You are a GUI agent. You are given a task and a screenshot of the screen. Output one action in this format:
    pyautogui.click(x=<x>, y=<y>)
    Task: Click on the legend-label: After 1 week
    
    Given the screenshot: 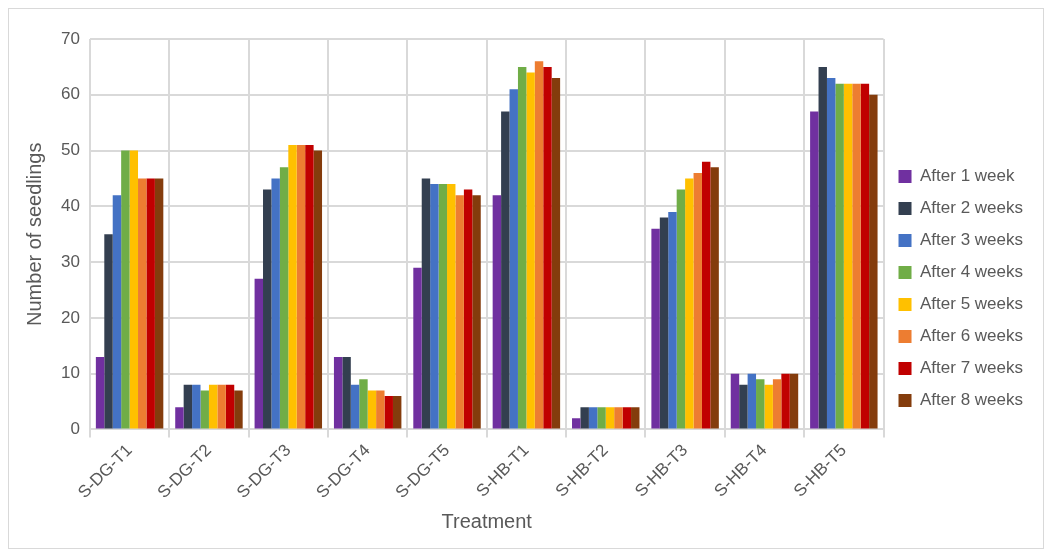 What is the action you would take?
    pyautogui.click(x=967, y=176)
    